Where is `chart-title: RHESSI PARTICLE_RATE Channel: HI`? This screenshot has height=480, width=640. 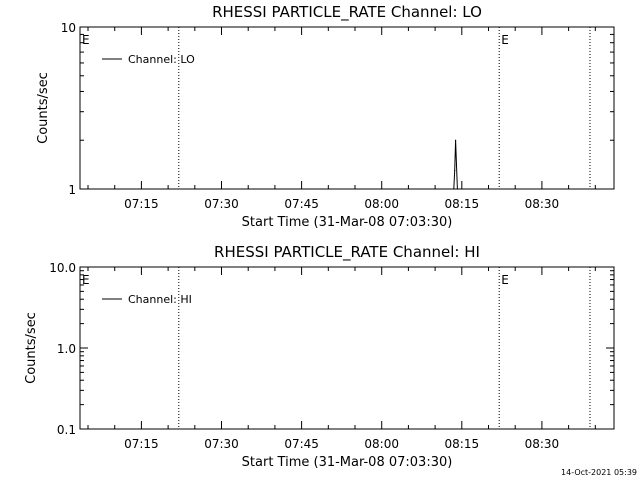 chart-title: RHESSI PARTICLE_RATE Channel: HI is located at coordinates (347, 252).